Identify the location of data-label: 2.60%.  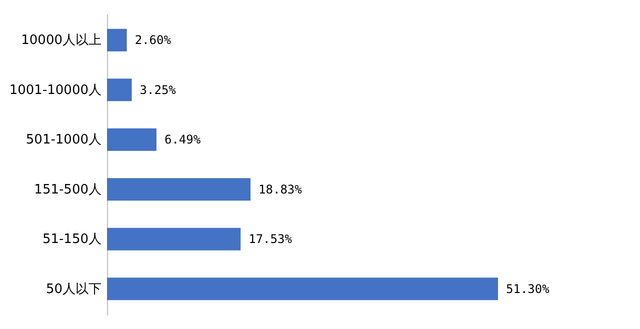
(153, 40).